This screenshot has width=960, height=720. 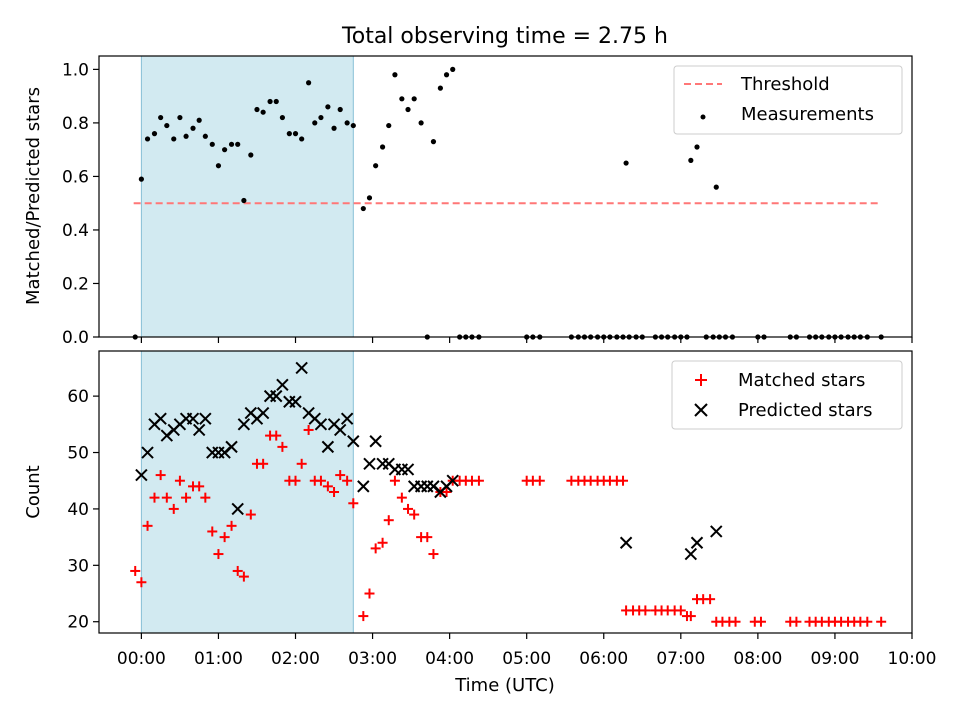 I want to click on legend-matched-label: Matched stars, so click(x=801, y=380).